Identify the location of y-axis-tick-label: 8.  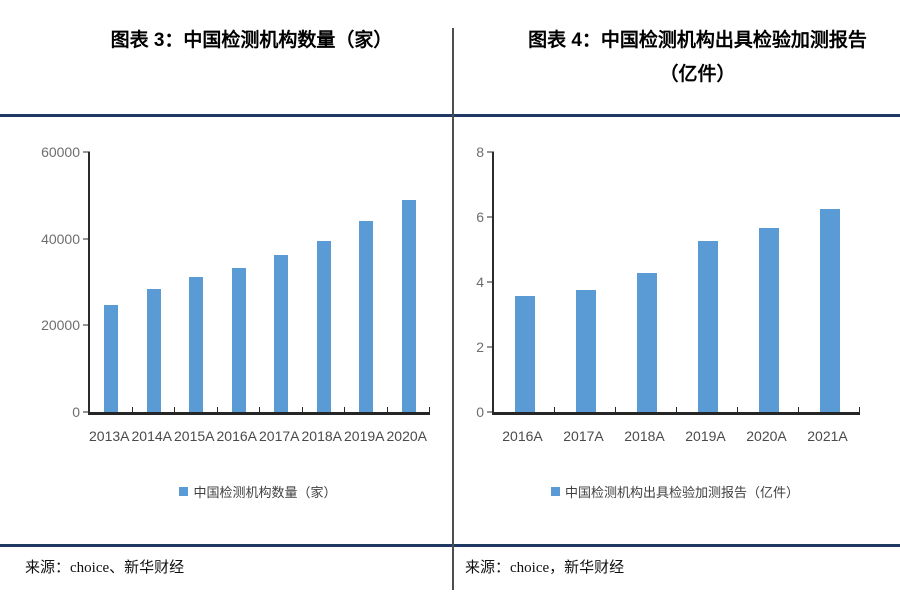
(480, 152).